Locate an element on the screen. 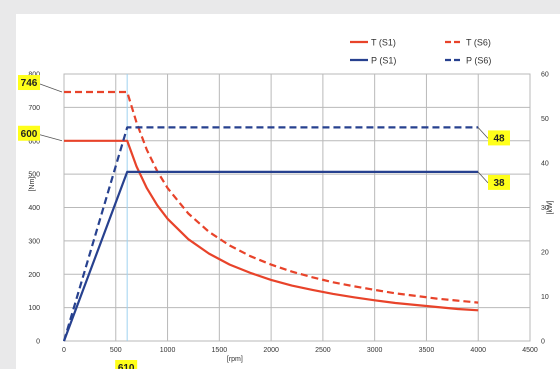 Image resolution: width=560 pixels, height=369 pixels. y2-tick-label: 0 is located at coordinates (543, 342).